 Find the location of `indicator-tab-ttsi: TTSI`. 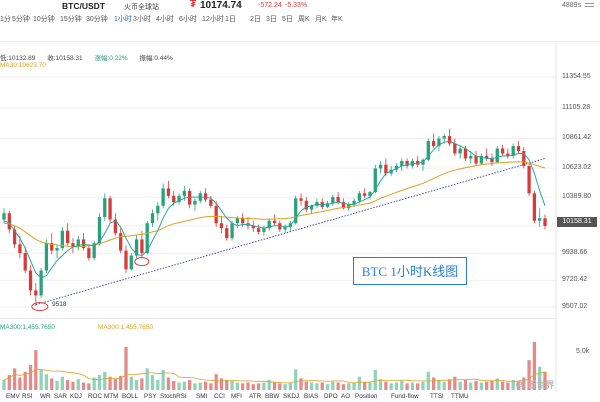

indicator-tab-ttsi: TTSI is located at coordinates (437, 396).